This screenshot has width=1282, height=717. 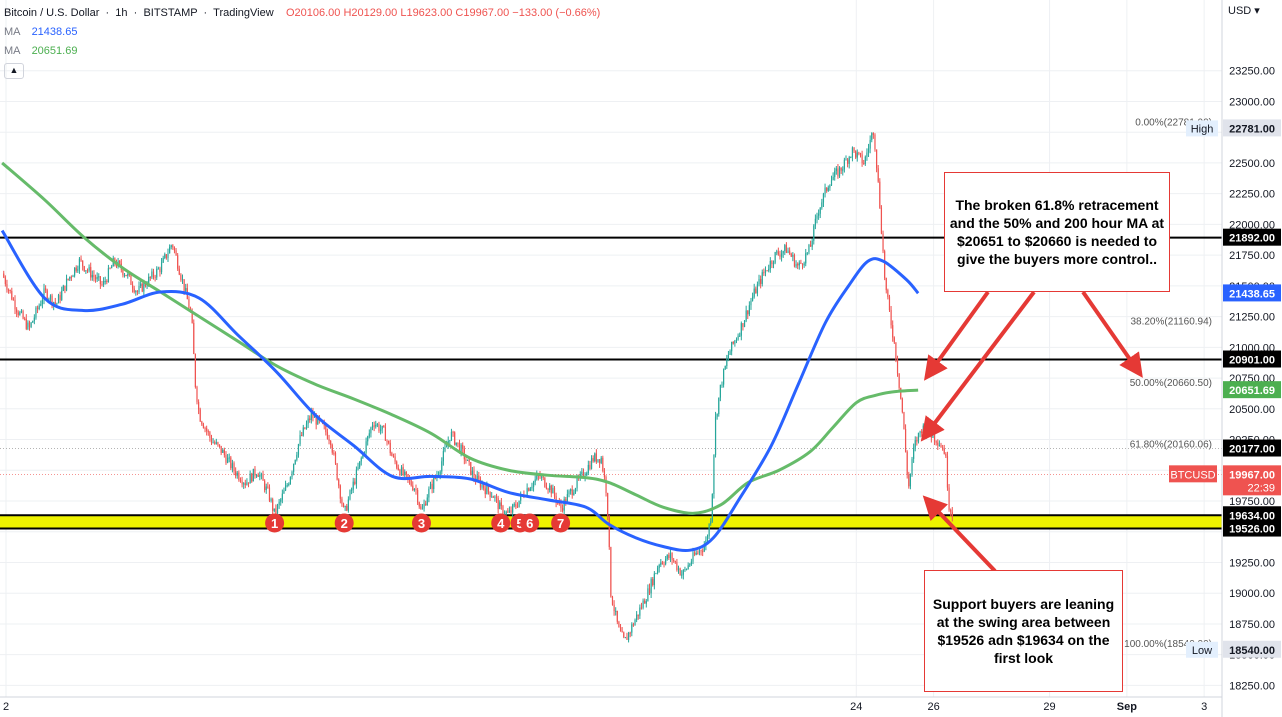 What do you see at coordinates (243, 13) in the screenshot?
I see `source: TradingView` at bounding box center [243, 13].